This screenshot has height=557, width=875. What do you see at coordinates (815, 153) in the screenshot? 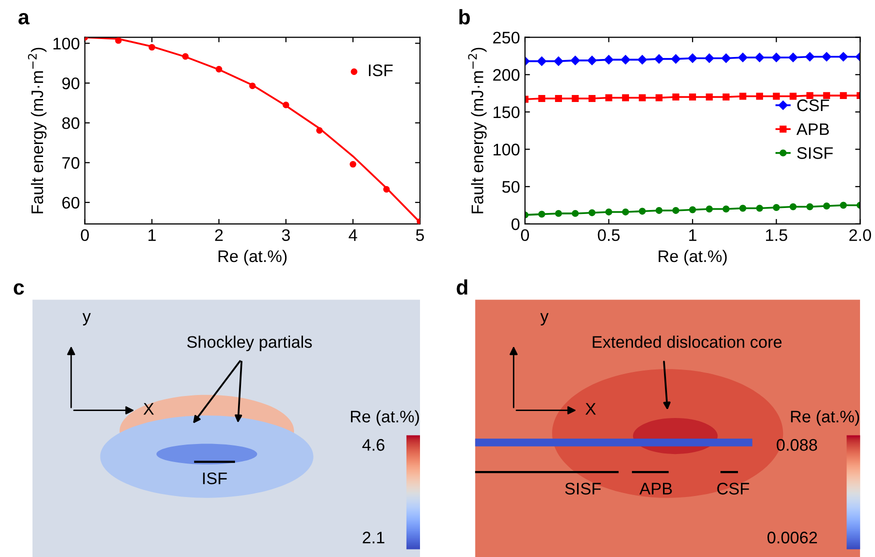
I see `legend-label: SISF` at bounding box center [815, 153].